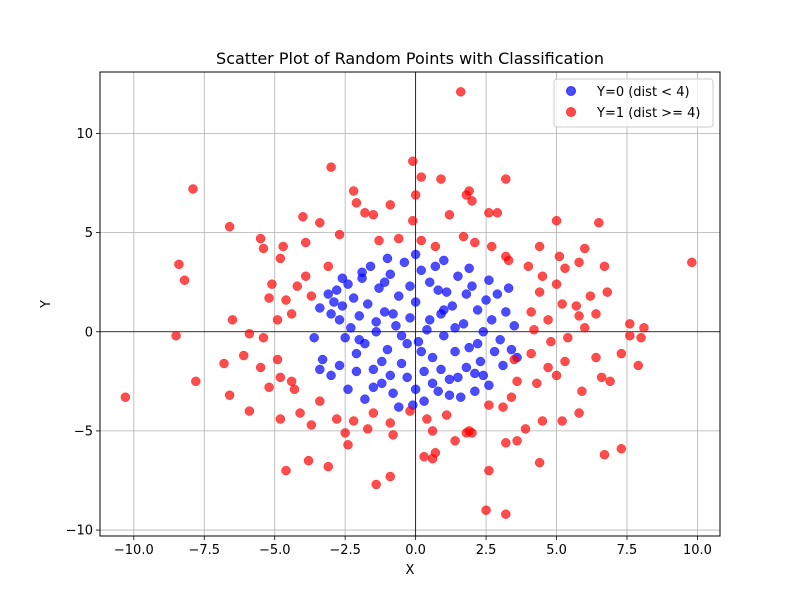 The height and width of the screenshot is (600, 800). I want to click on y-tick-label: −10, so click(79, 531).